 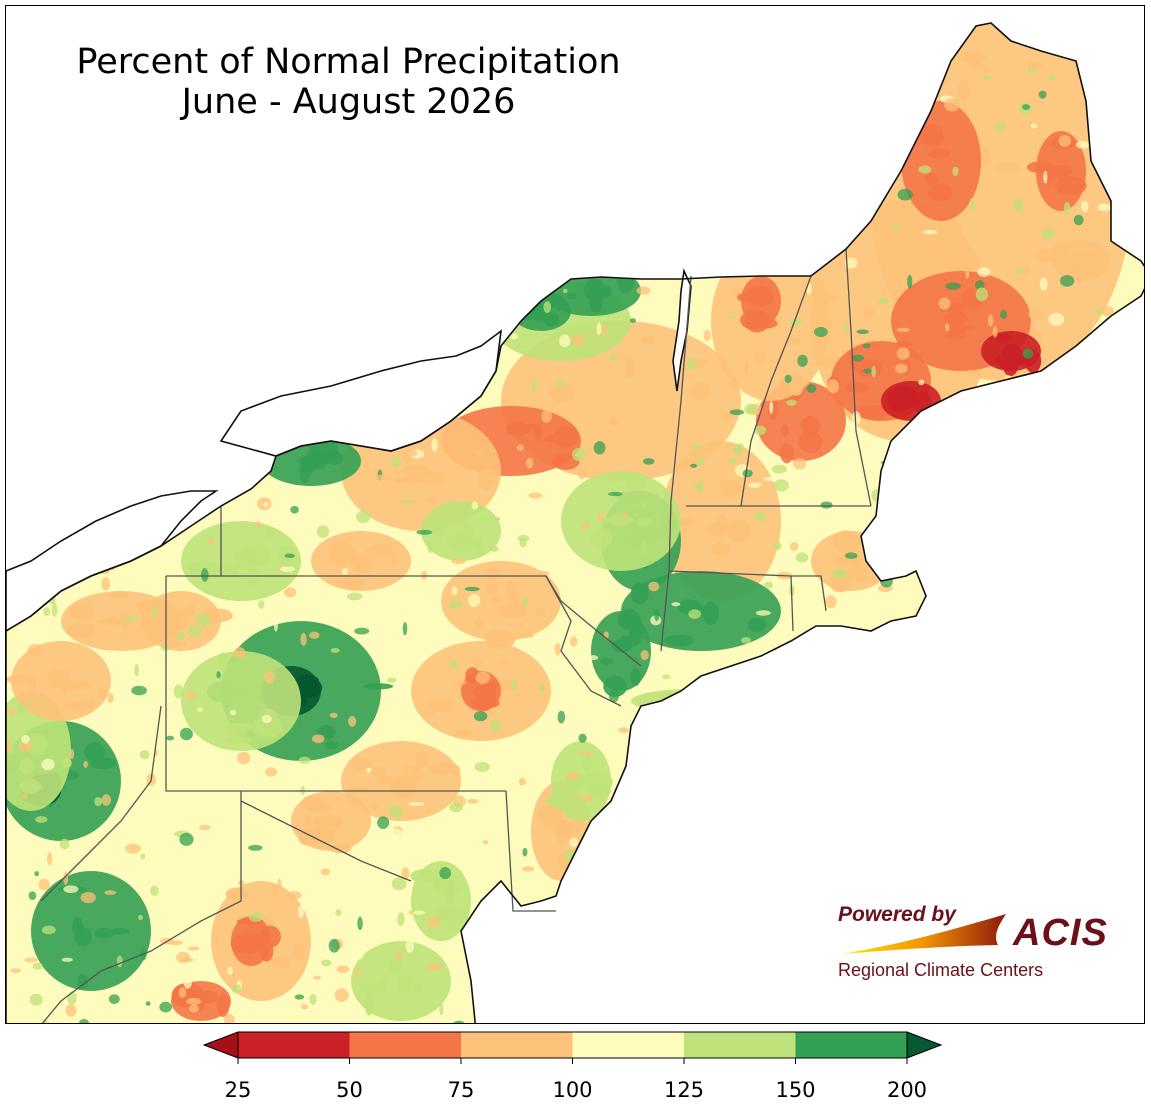 What do you see at coordinates (924, 934) in the screenshot?
I see `acis-swoosh-icon` at bounding box center [924, 934].